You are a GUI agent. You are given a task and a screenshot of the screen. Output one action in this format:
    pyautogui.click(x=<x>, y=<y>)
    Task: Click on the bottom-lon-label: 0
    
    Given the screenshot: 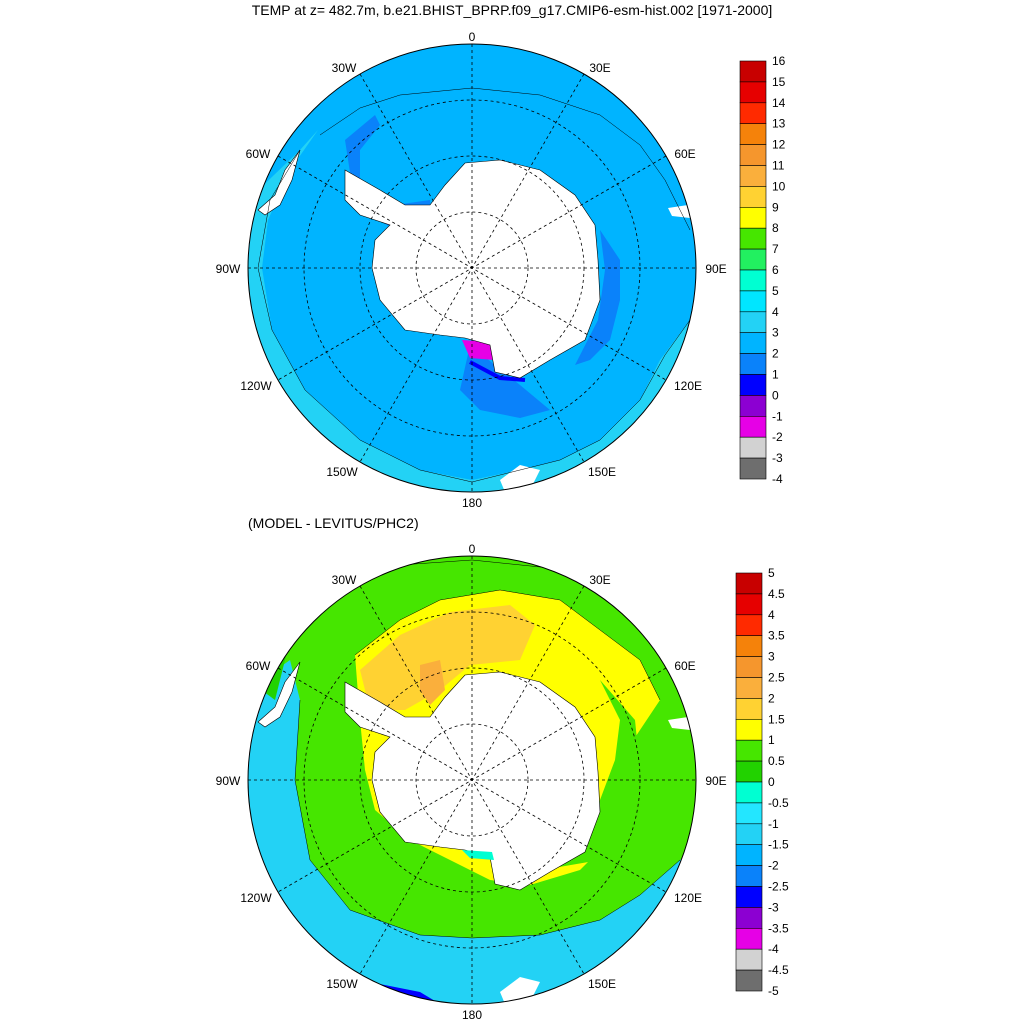 What is the action you would take?
    pyautogui.click(x=472, y=549)
    